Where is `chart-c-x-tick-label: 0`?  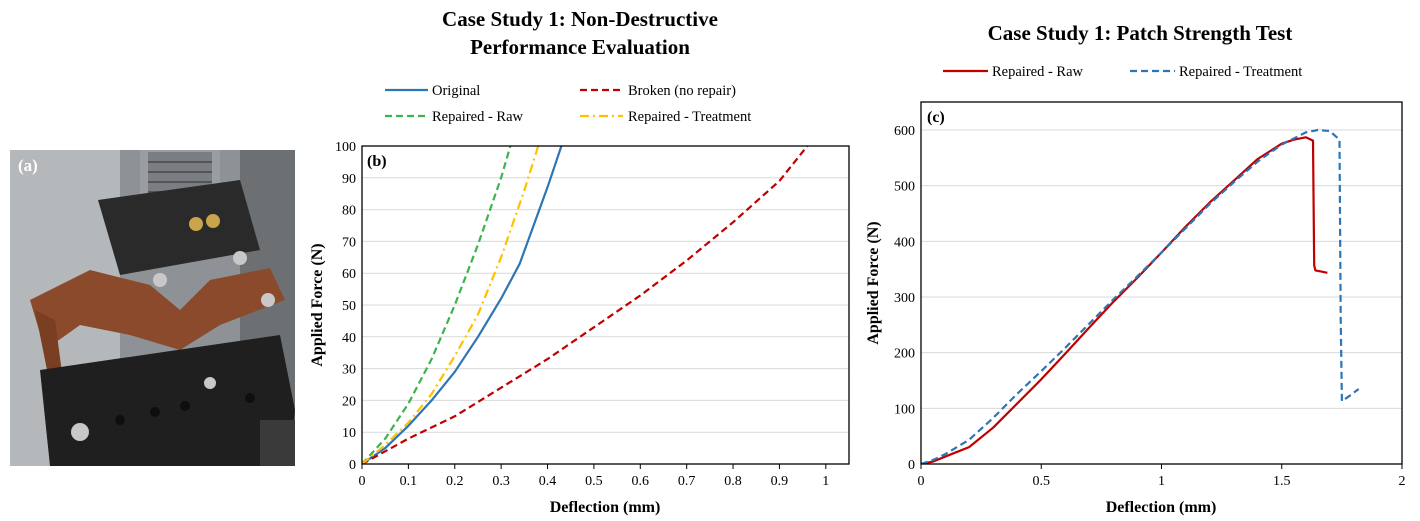 chart-c-x-tick-label: 0 is located at coordinates (921, 481).